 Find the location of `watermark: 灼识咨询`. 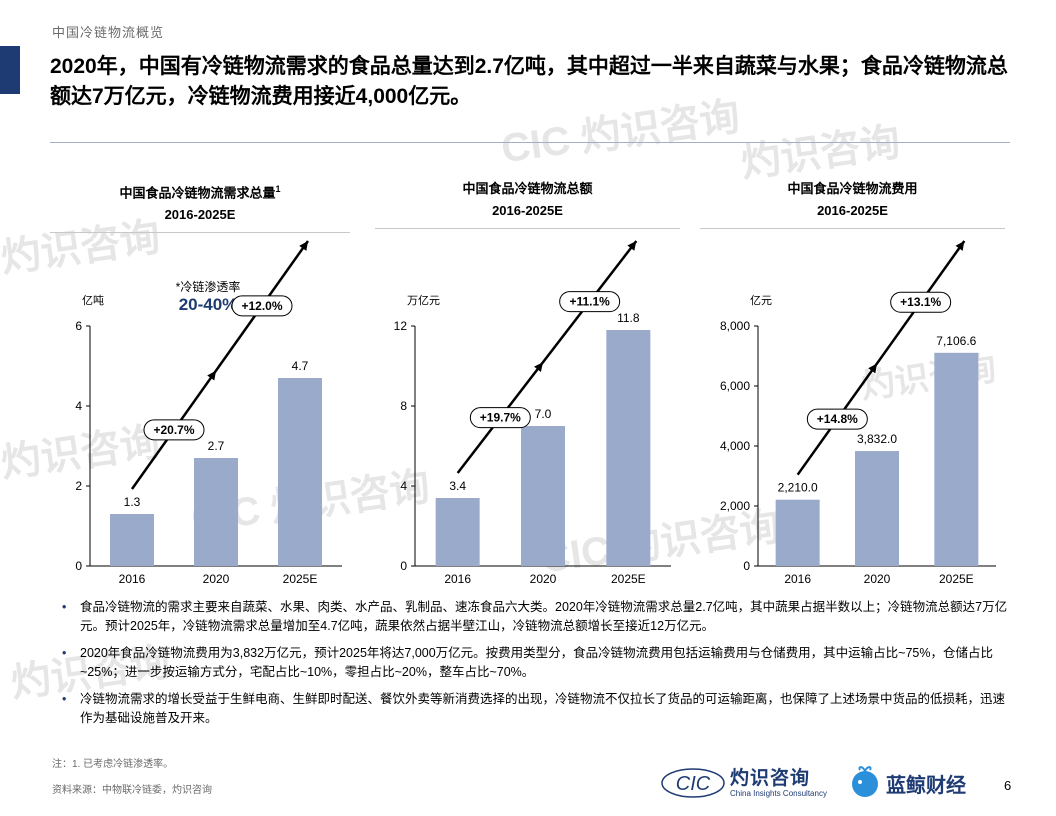

watermark: 灼识咨询 is located at coordinates (820, 149).